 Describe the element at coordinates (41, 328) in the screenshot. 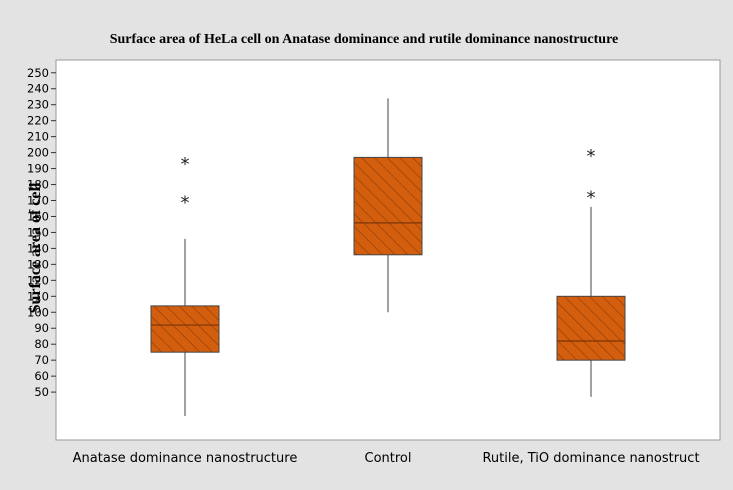

I see `y-tick-label: 90` at that location.